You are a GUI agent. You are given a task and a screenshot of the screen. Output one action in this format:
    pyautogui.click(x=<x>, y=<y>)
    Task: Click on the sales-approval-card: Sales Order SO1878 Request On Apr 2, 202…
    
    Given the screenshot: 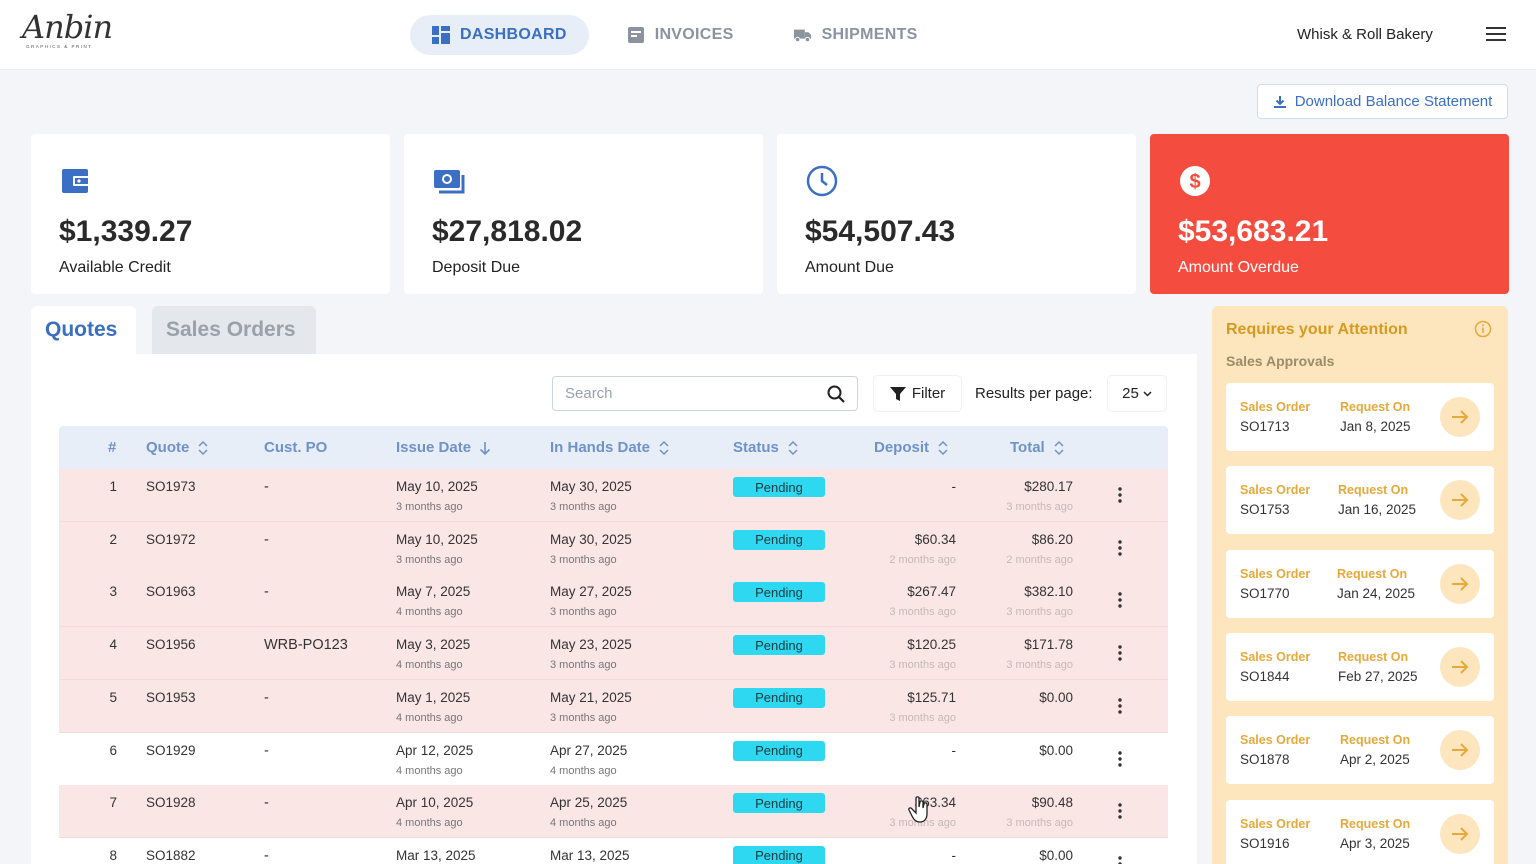 What is the action you would take?
    pyautogui.click(x=1360, y=750)
    